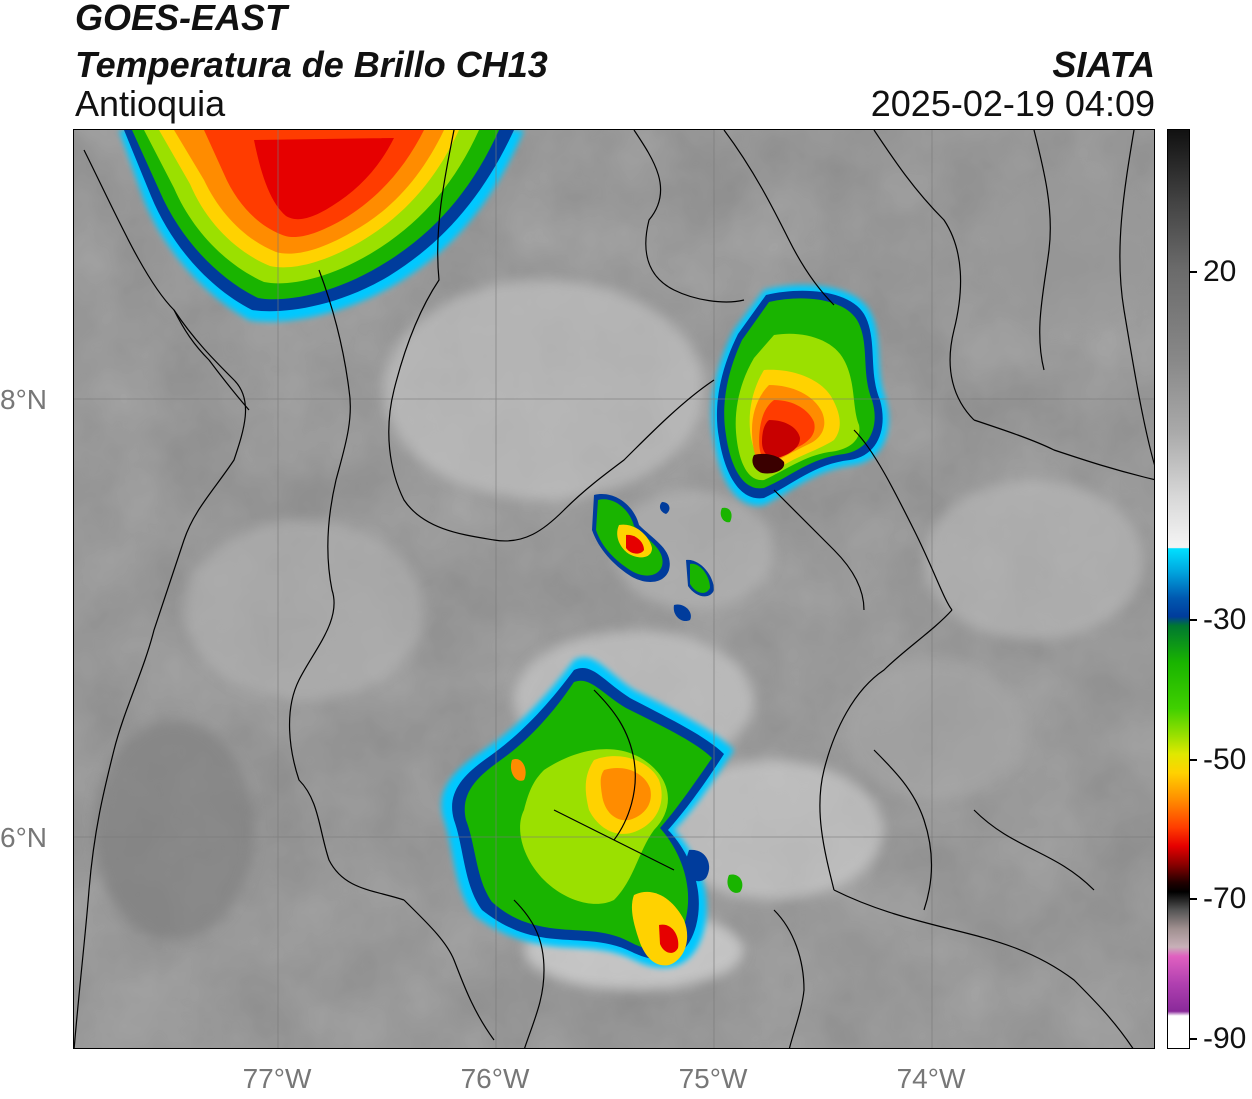 The height and width of the screenshot is (1099, 1252). I want to click on colorbar, so click(1178, 589).